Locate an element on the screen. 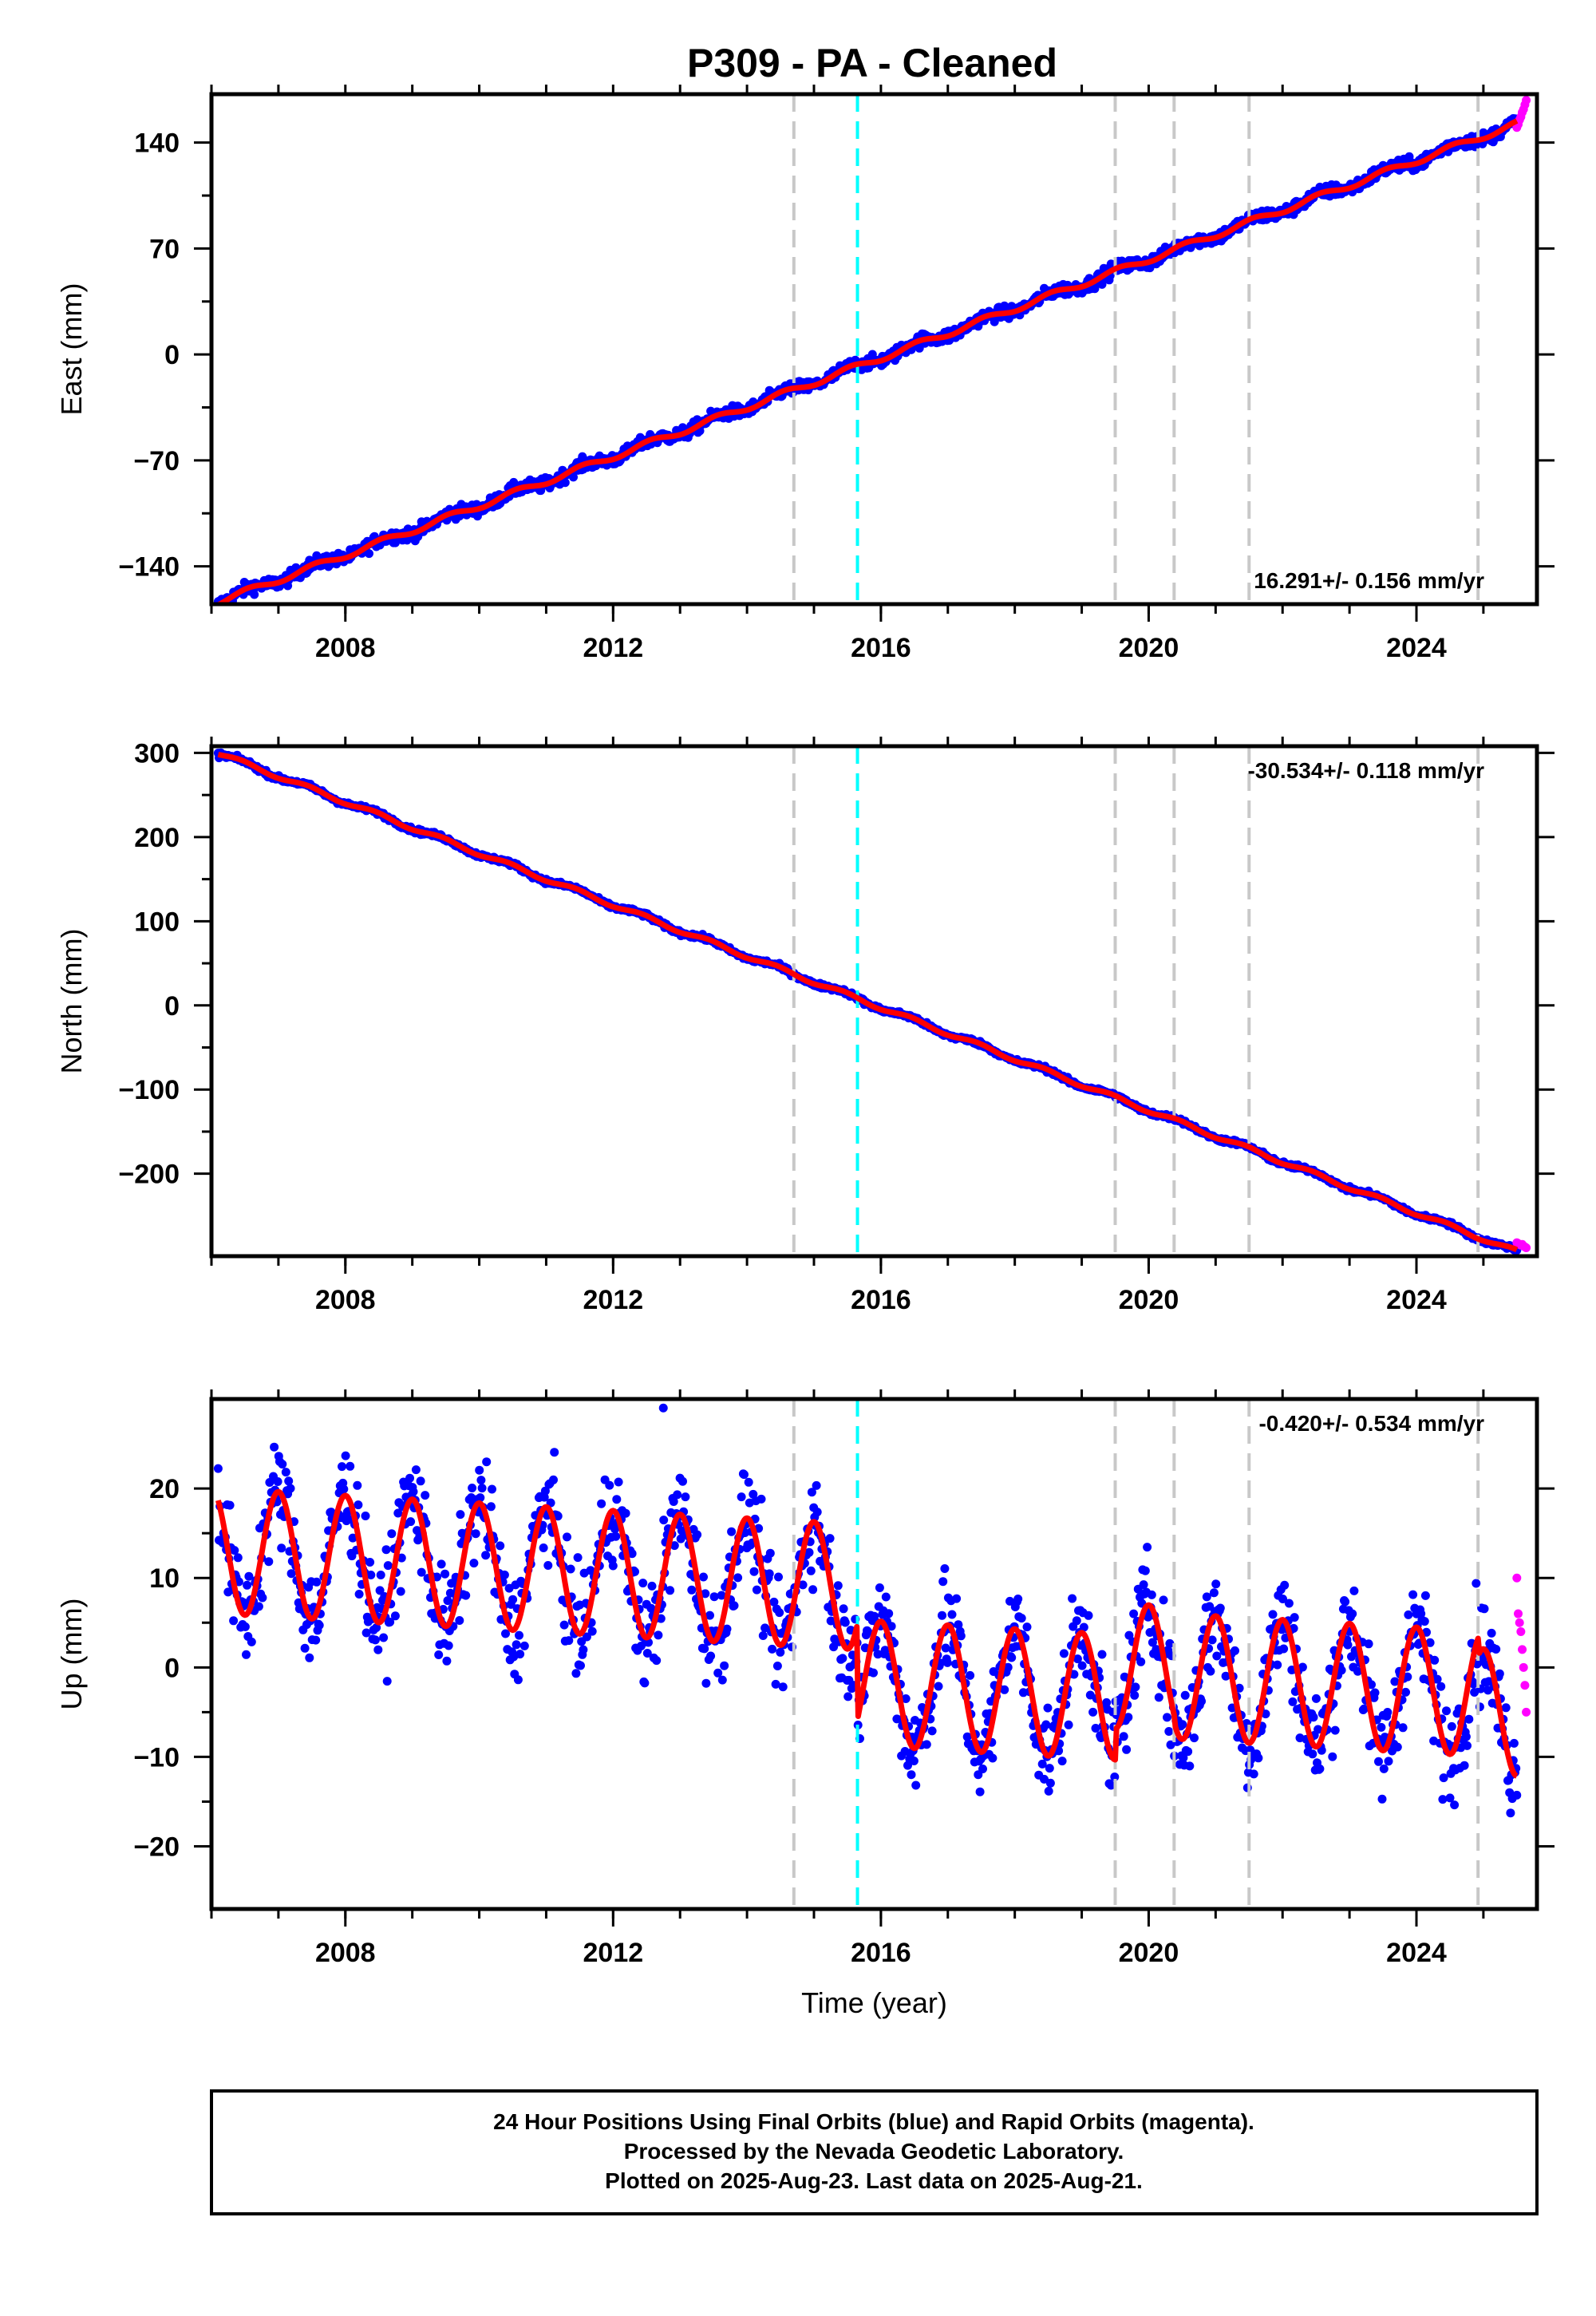 The image size is (1596, 2316). y-tick-label: 0 is located at coordinates (172, 1668).